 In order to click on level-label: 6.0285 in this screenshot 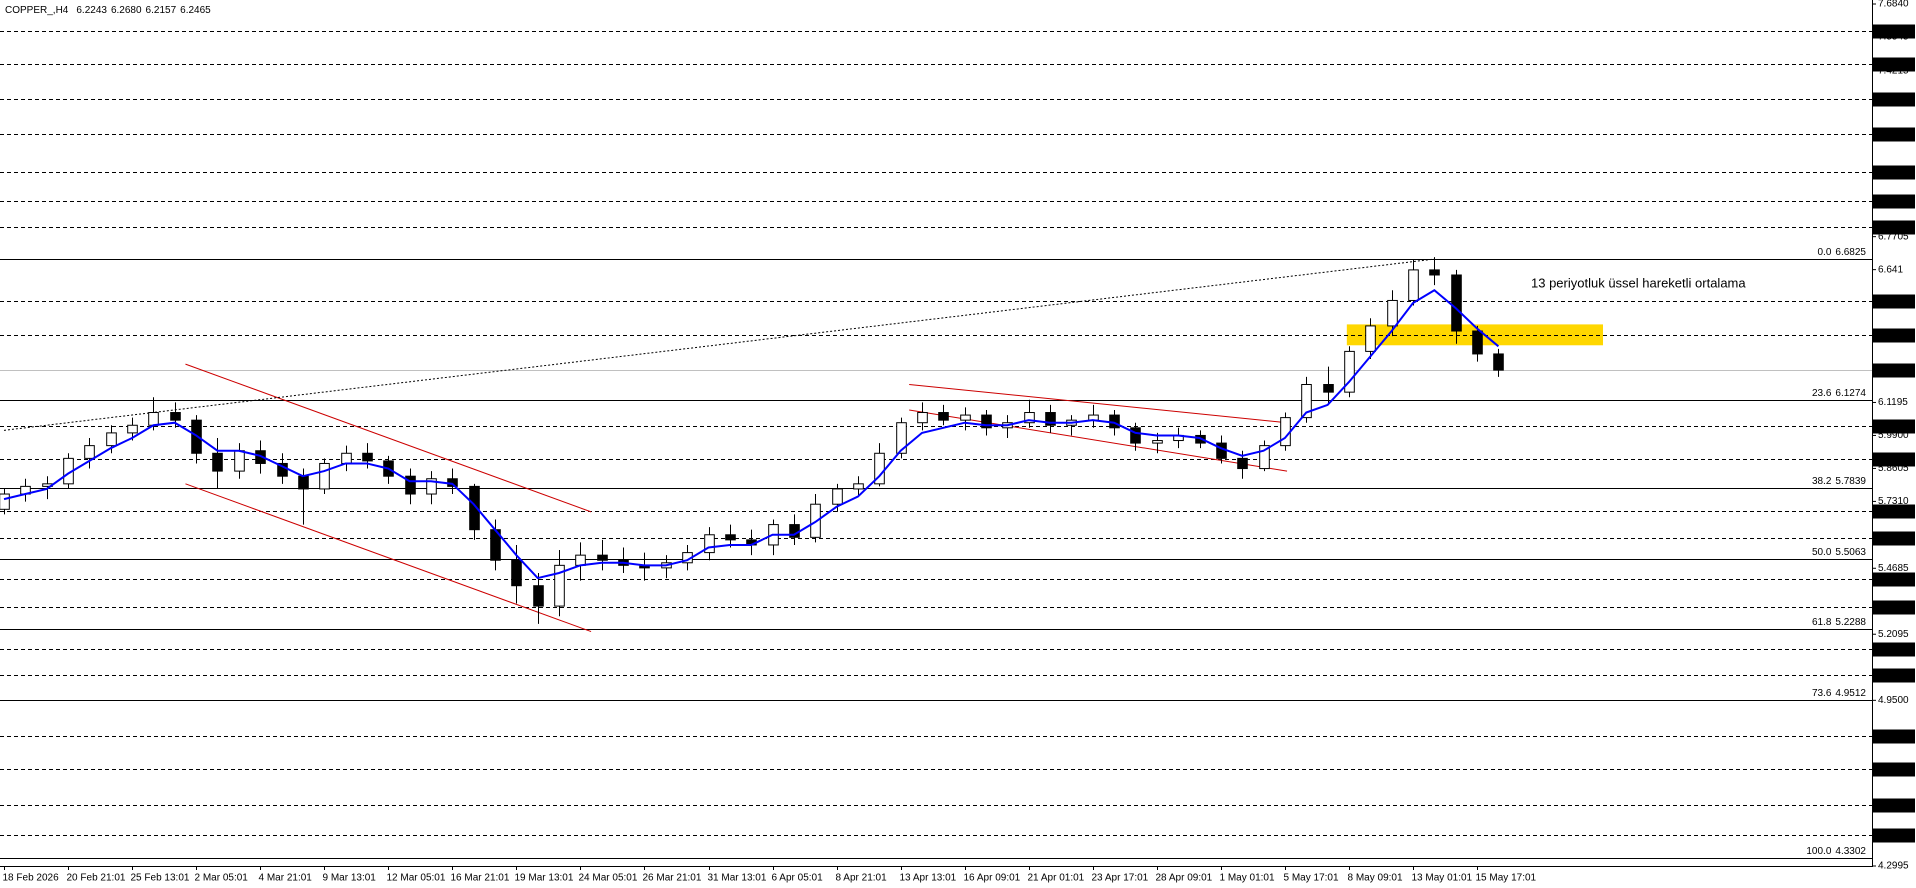, I will do `click(1892, 426)`.